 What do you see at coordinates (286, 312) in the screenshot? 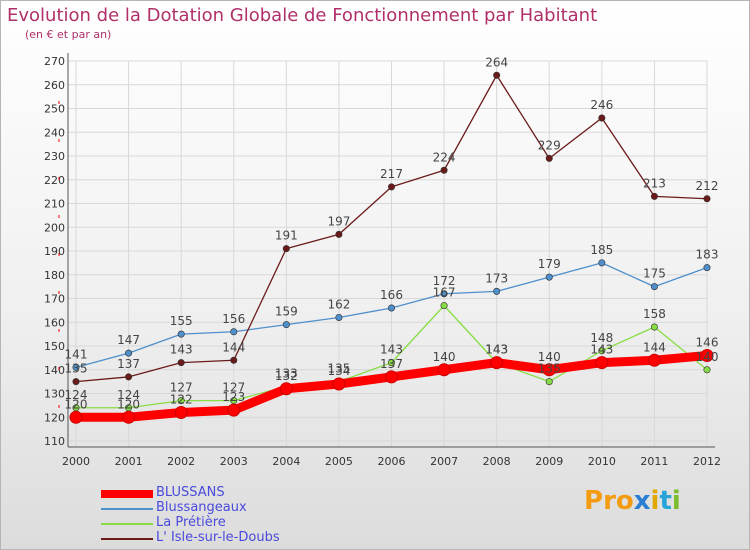
I see `data-label: 159` at bounding box center [286, 312].